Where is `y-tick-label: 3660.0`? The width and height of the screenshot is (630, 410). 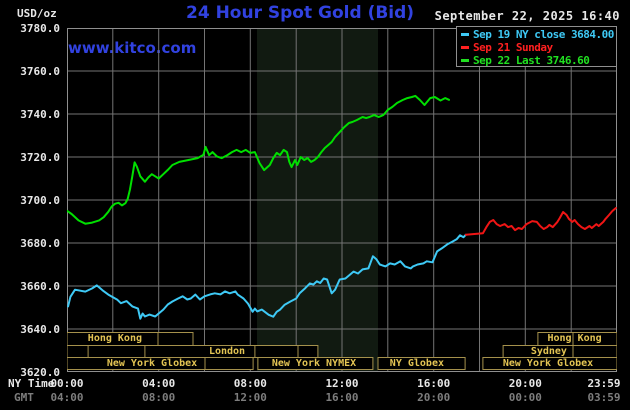
y-tick-label: 3660.0 is located at coordinates (40, 286).